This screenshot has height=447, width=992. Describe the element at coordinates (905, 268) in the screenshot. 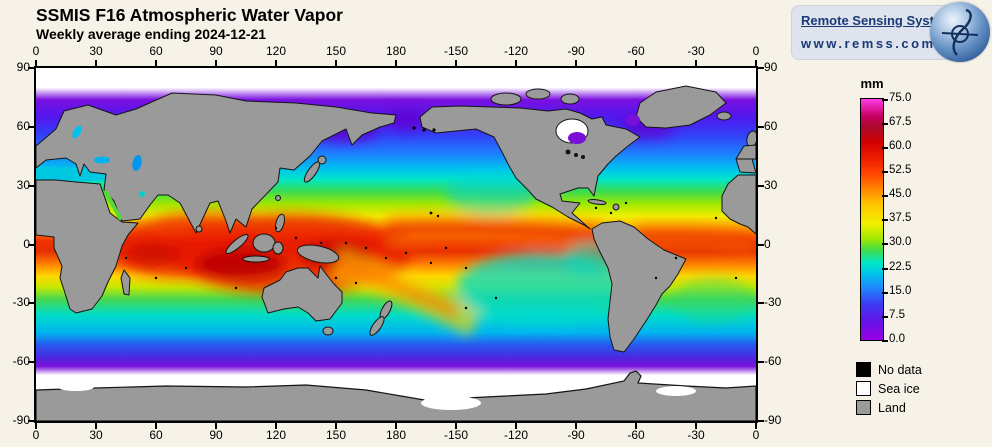

I see `colorbar-tick-label: 22.5` at that location.